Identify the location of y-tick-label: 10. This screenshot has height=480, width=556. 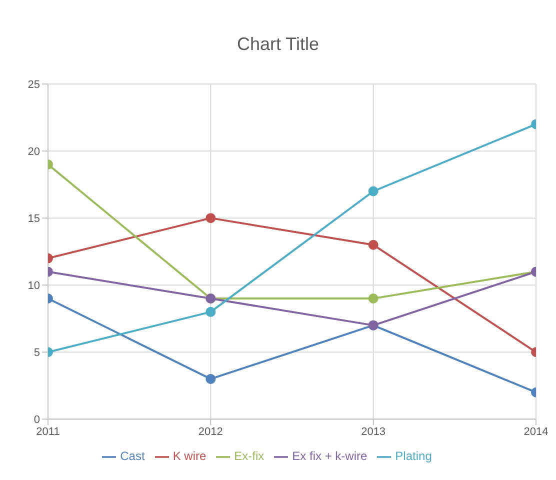
(34, 286).